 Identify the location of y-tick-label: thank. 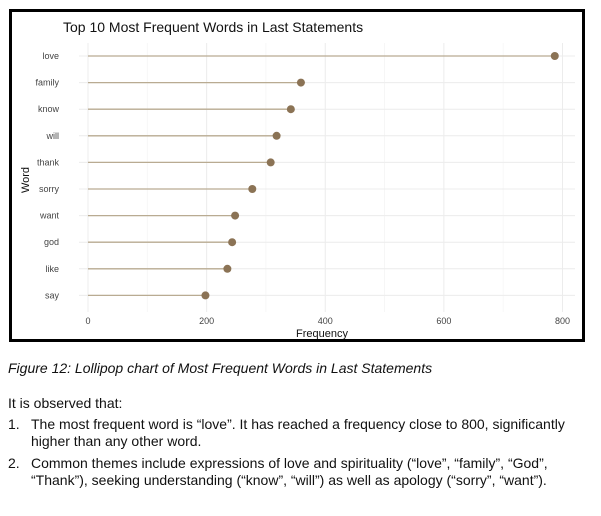
(48, 162).